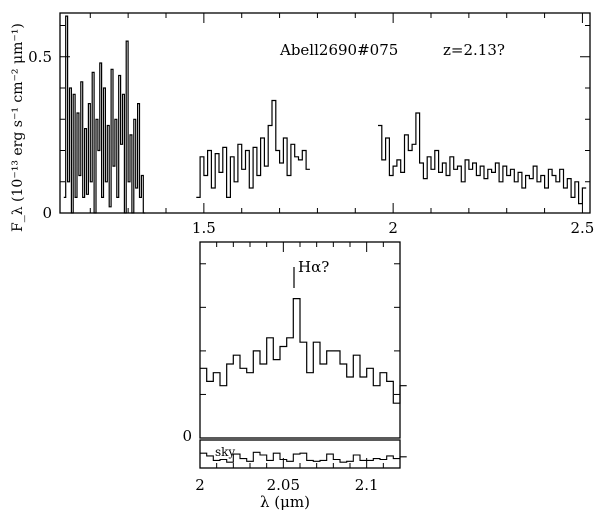  What do you see at coordinates (285, 502) in the screenshot?
I see `wavelength-axis-label: λ (μm)` at bounding box center [285, 502].